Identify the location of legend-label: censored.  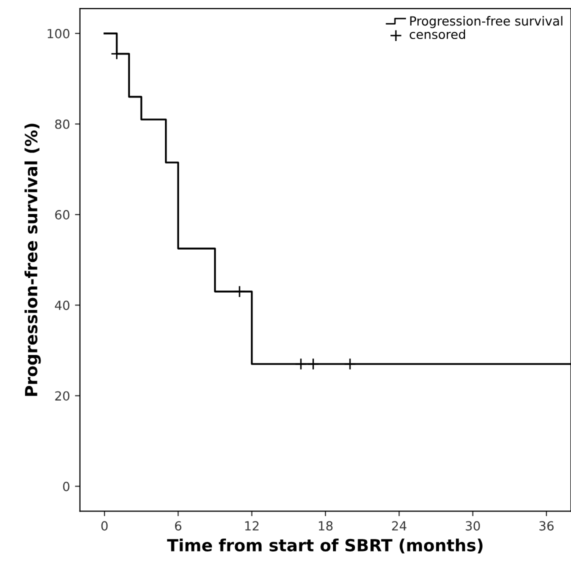
(438, 34).